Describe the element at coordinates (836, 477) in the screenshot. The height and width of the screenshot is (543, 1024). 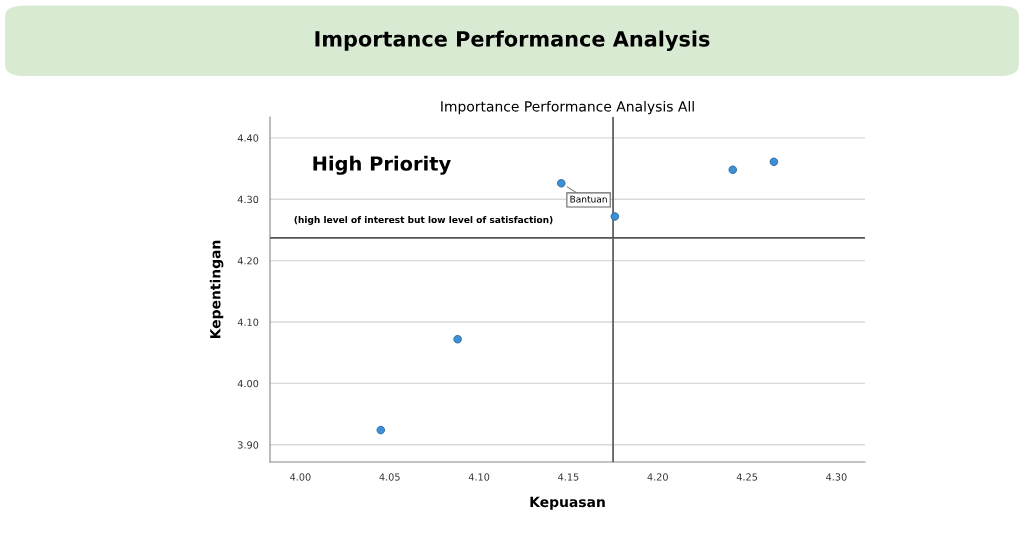
I see `x-tick-label: 4.30` at that location.